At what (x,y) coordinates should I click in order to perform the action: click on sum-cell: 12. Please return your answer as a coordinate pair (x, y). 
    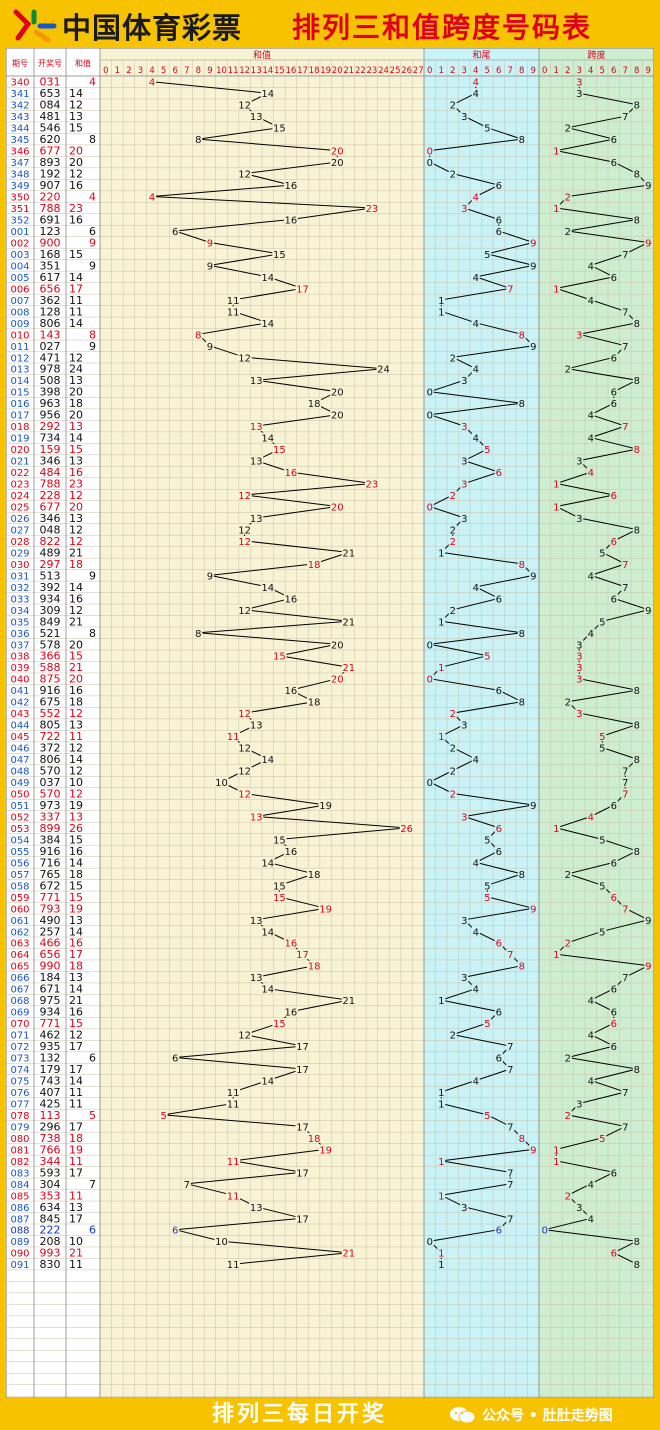
    Looking at the image, I should click on (76, 771).